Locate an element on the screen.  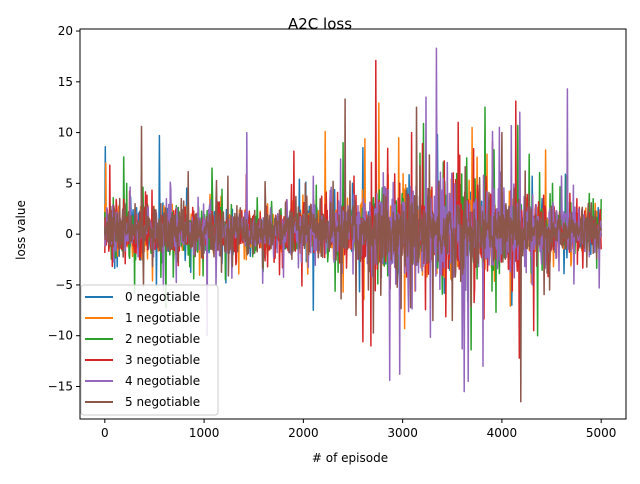
y-tick-label: −15 is located at coordinates (60, 387).